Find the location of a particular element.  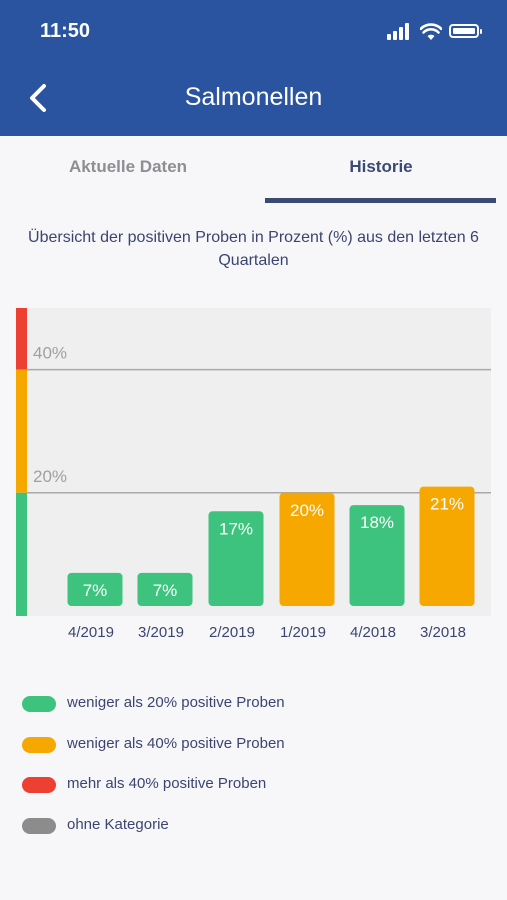

status-icons is located at coordinates (437, 32).